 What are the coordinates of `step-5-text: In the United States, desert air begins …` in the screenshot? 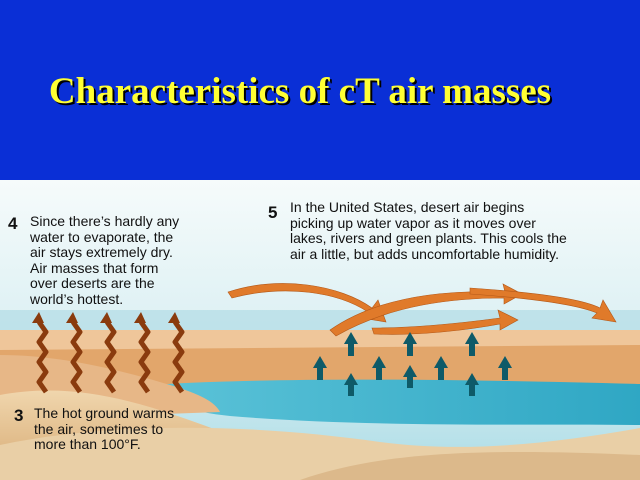 It's located at (428, 230).